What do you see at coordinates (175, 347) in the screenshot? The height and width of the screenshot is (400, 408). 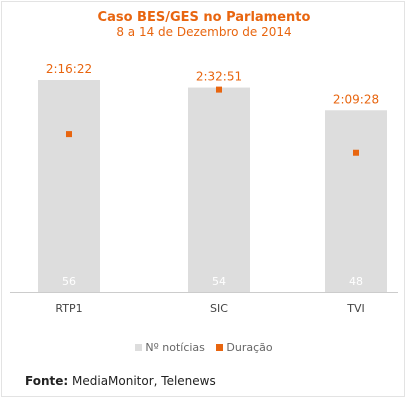 I see `legend-label-count: Nº notícias` at bounding box center [175, 347].